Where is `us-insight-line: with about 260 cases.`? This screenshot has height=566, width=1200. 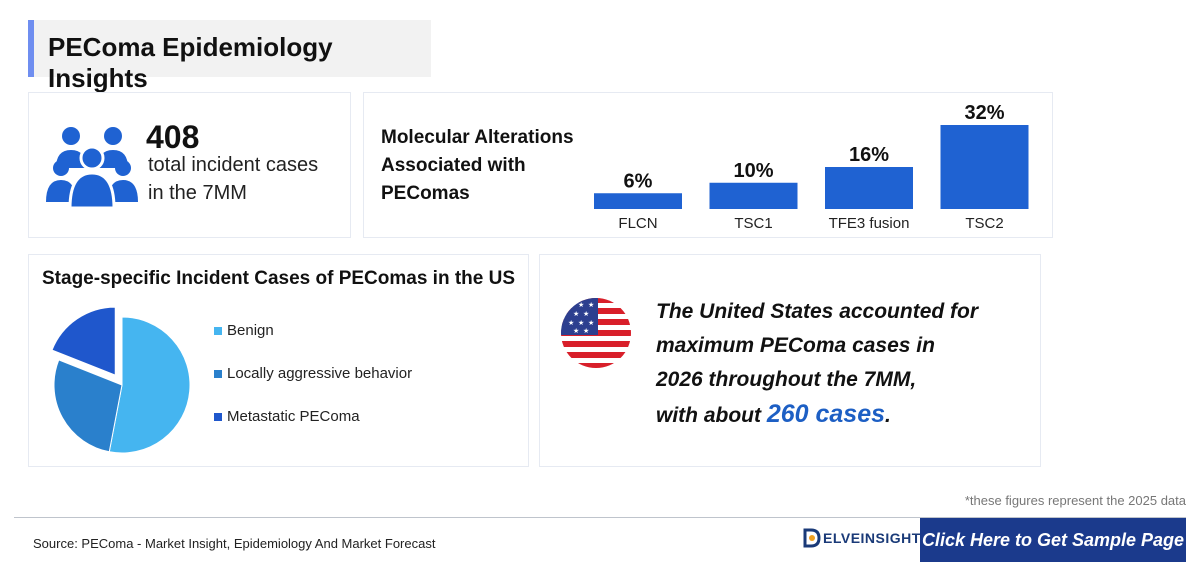 us-insight-line: with about 260 cases. is located at coordinates (817, 415).